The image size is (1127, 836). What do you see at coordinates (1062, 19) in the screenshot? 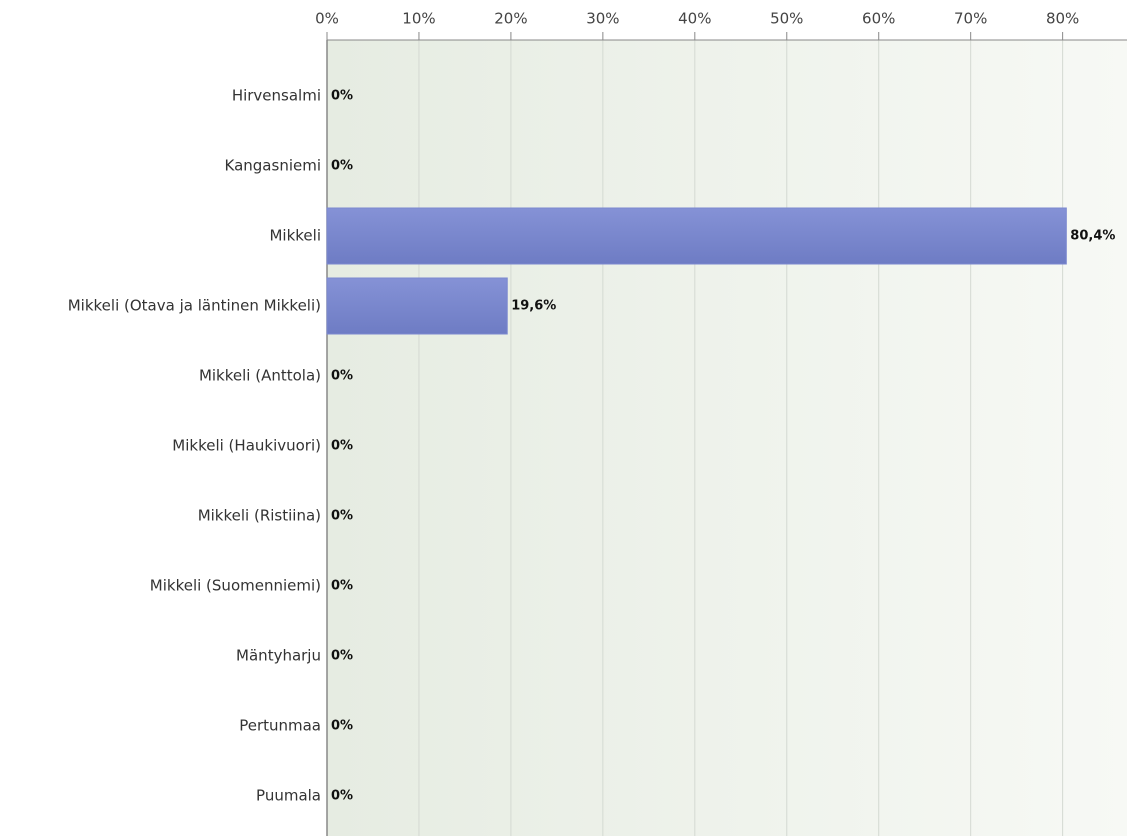
I see `x-tick-label: 80%` at bounding box center [1062, 19].